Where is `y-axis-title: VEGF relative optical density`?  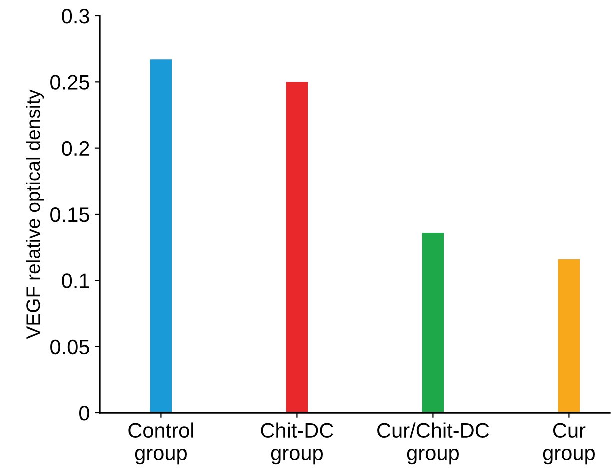
y-axis-title: VEGF relative optical density is located at coordinates (35, 215).